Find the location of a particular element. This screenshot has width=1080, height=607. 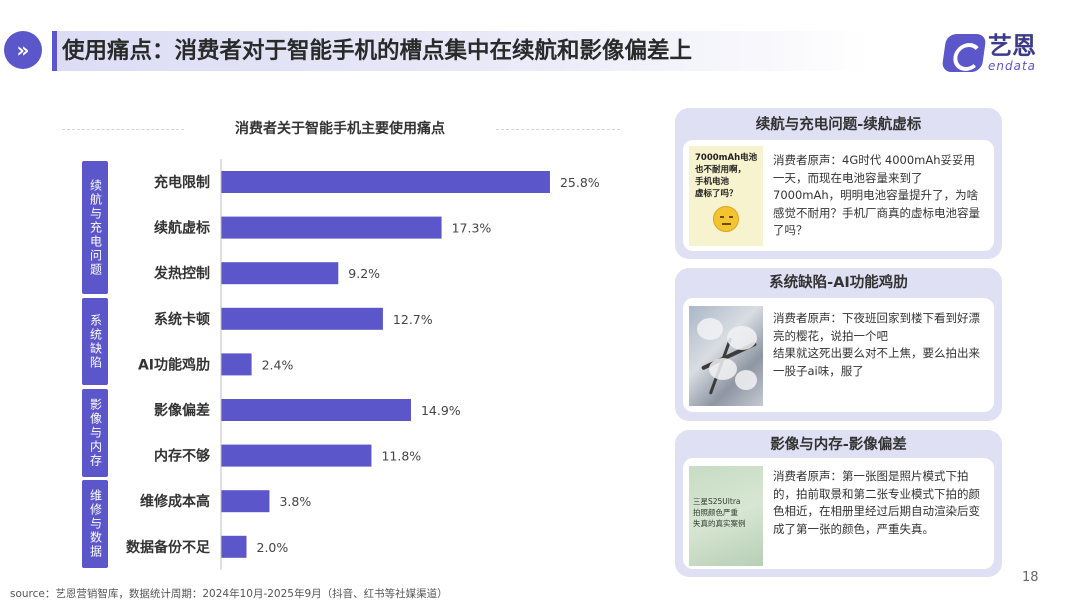

value-label: 14.9% is located at coordinates (441, 410).